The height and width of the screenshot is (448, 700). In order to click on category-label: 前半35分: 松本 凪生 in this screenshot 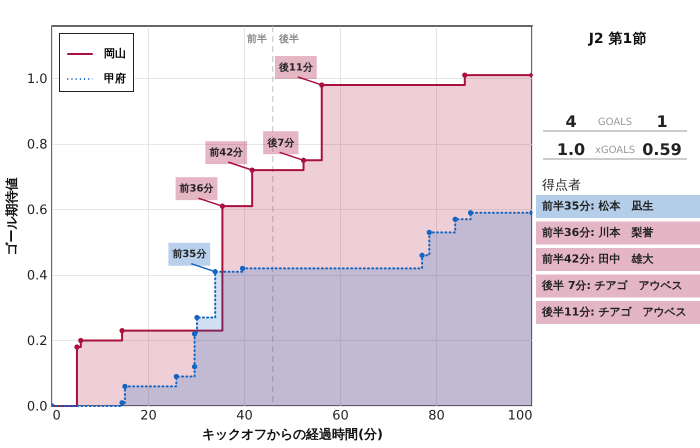, I will do `click(597, 206)`.